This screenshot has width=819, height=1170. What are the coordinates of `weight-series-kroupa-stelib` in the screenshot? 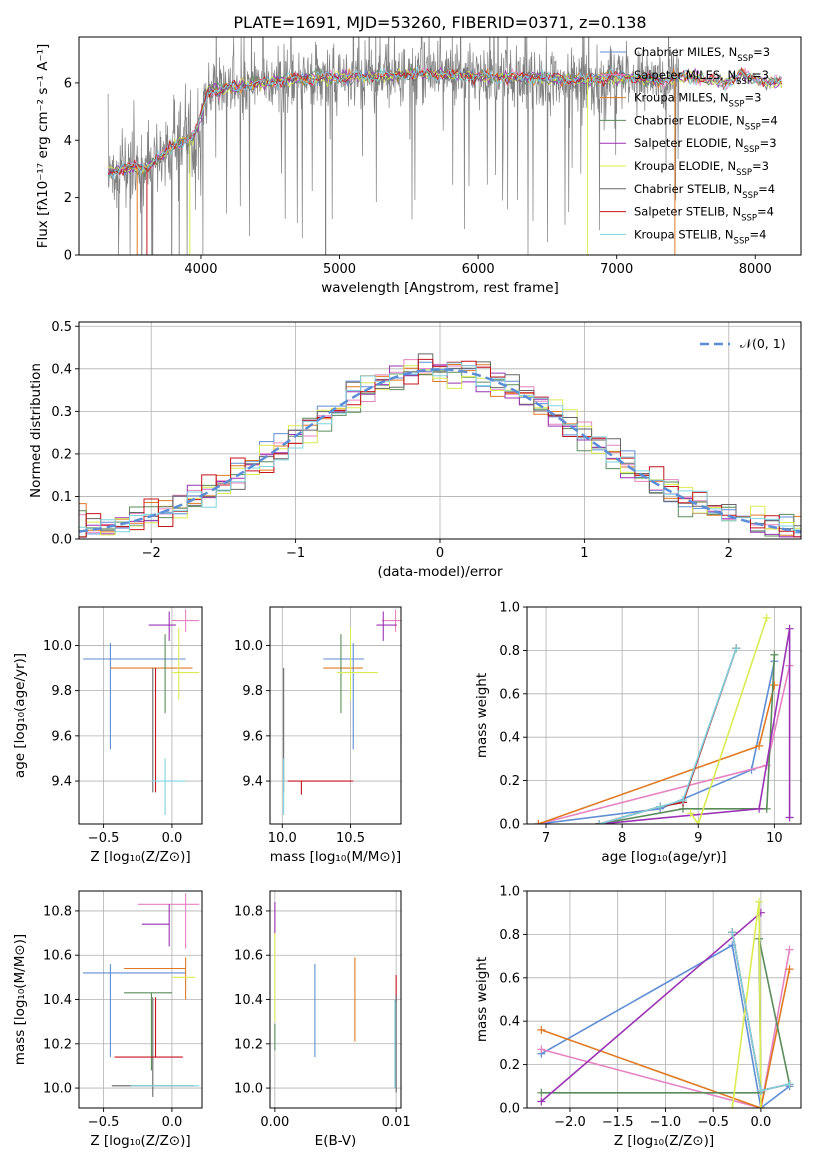 It's located at (668, 734).